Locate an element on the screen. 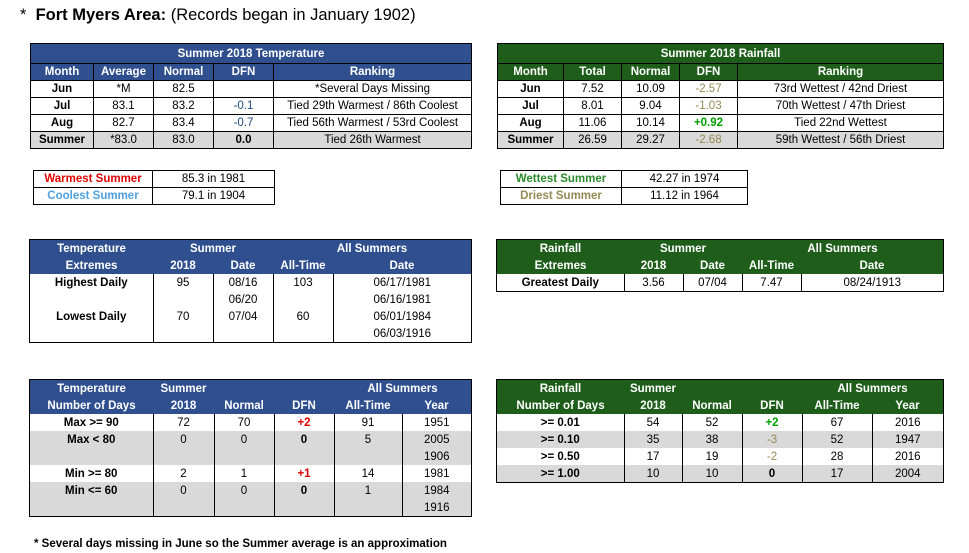 This screenshot has height=553, width=969. dfn-cell: -0.1 is located at coordinates (243, 106).